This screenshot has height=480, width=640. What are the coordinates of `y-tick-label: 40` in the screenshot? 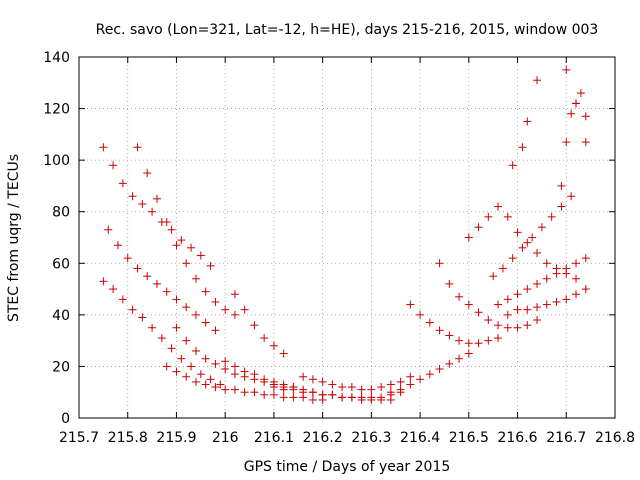 It's located at (61, 316).